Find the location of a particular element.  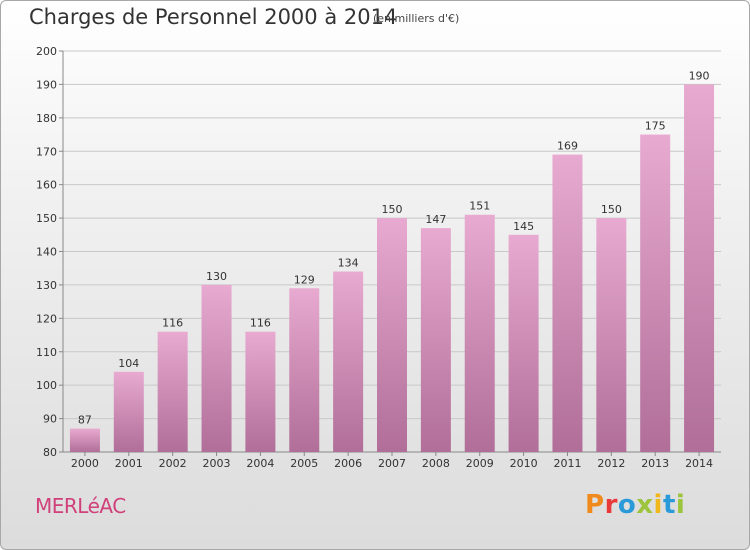

data-label: 175 is located at coordinates (655, 126).